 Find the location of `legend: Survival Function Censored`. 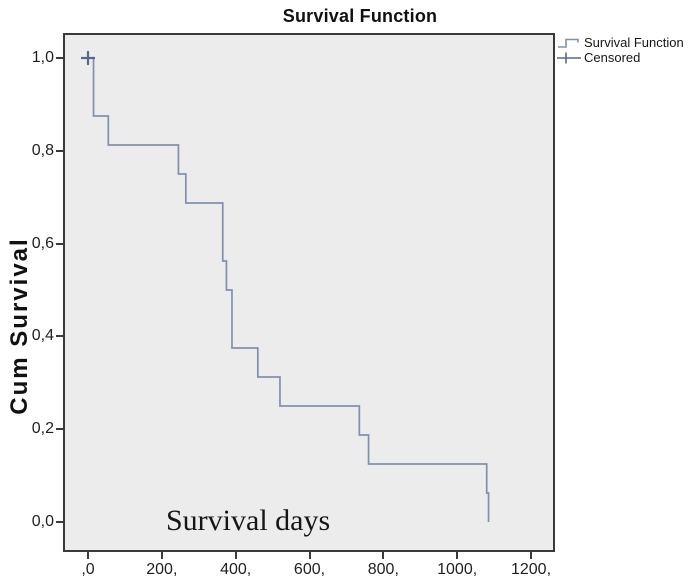

legend: Survival Function Censored is located at coordinates (620, 50).